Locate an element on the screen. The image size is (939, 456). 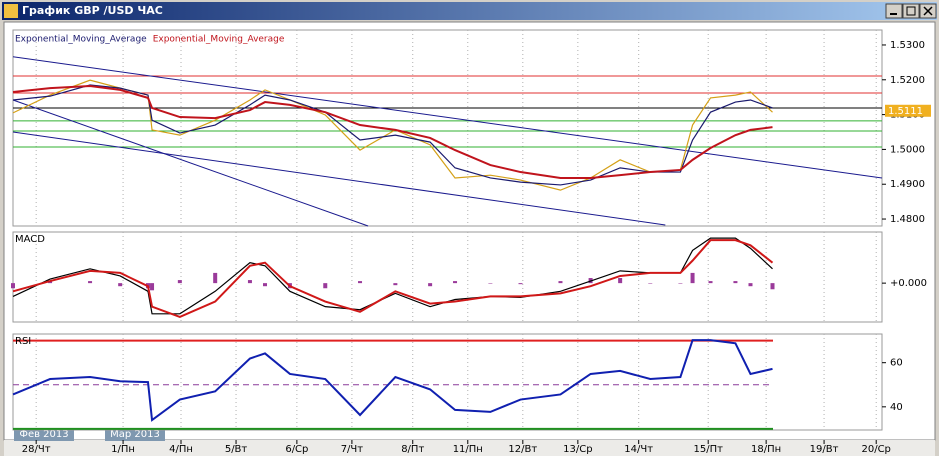
x-tick-label: 5/Вт is located at coordinates (236, 449).